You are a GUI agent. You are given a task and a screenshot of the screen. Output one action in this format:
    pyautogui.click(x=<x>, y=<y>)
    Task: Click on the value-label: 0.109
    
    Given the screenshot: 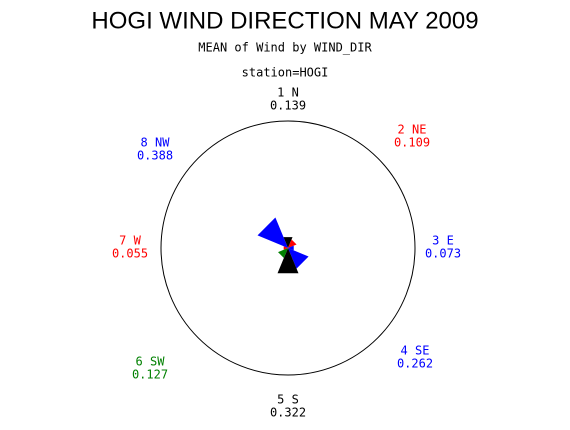 What is the action you would take?
    pyautogui.click(x=412, y=143)
    